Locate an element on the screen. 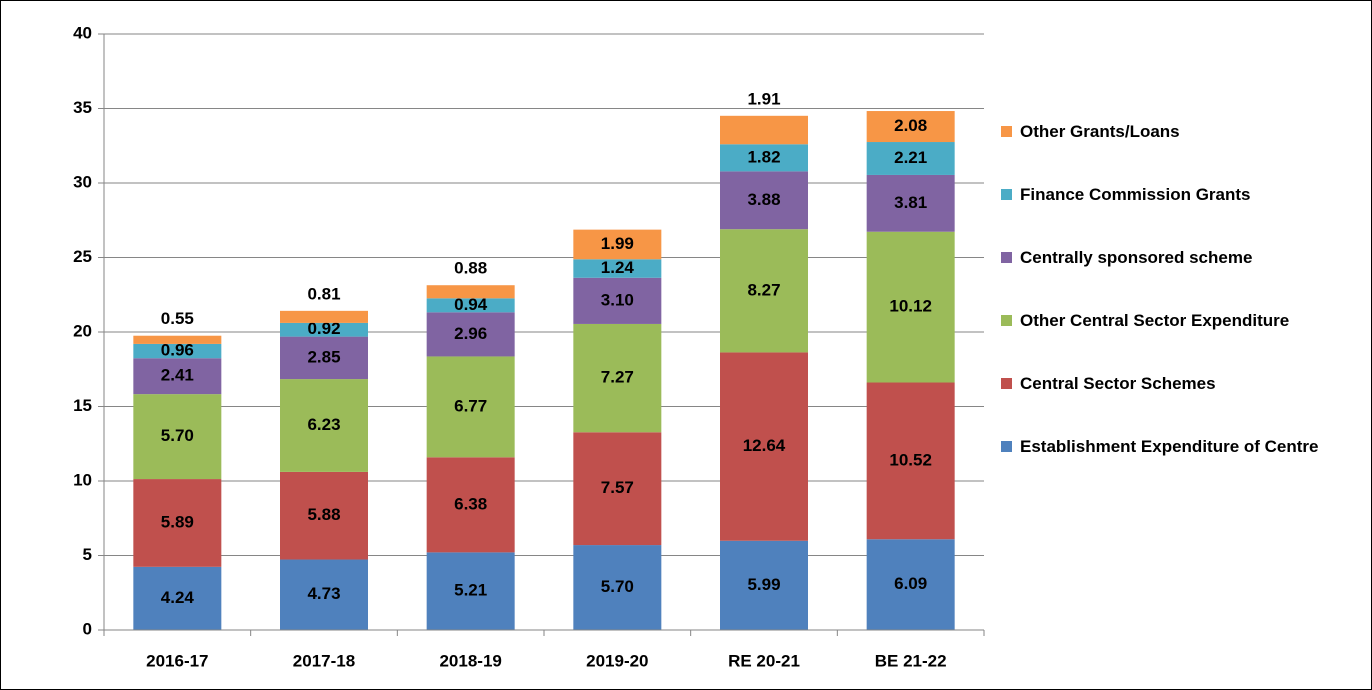  data-label: 7.27 is located at coordinates (617, 377).